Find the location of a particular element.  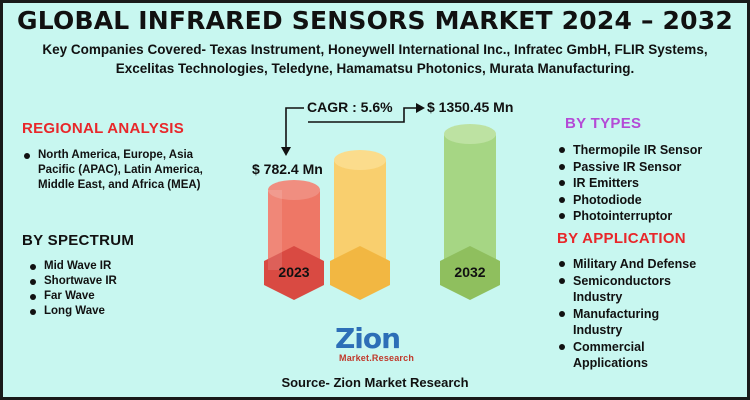

bar-2023-base is located at coordinates (294, 273).